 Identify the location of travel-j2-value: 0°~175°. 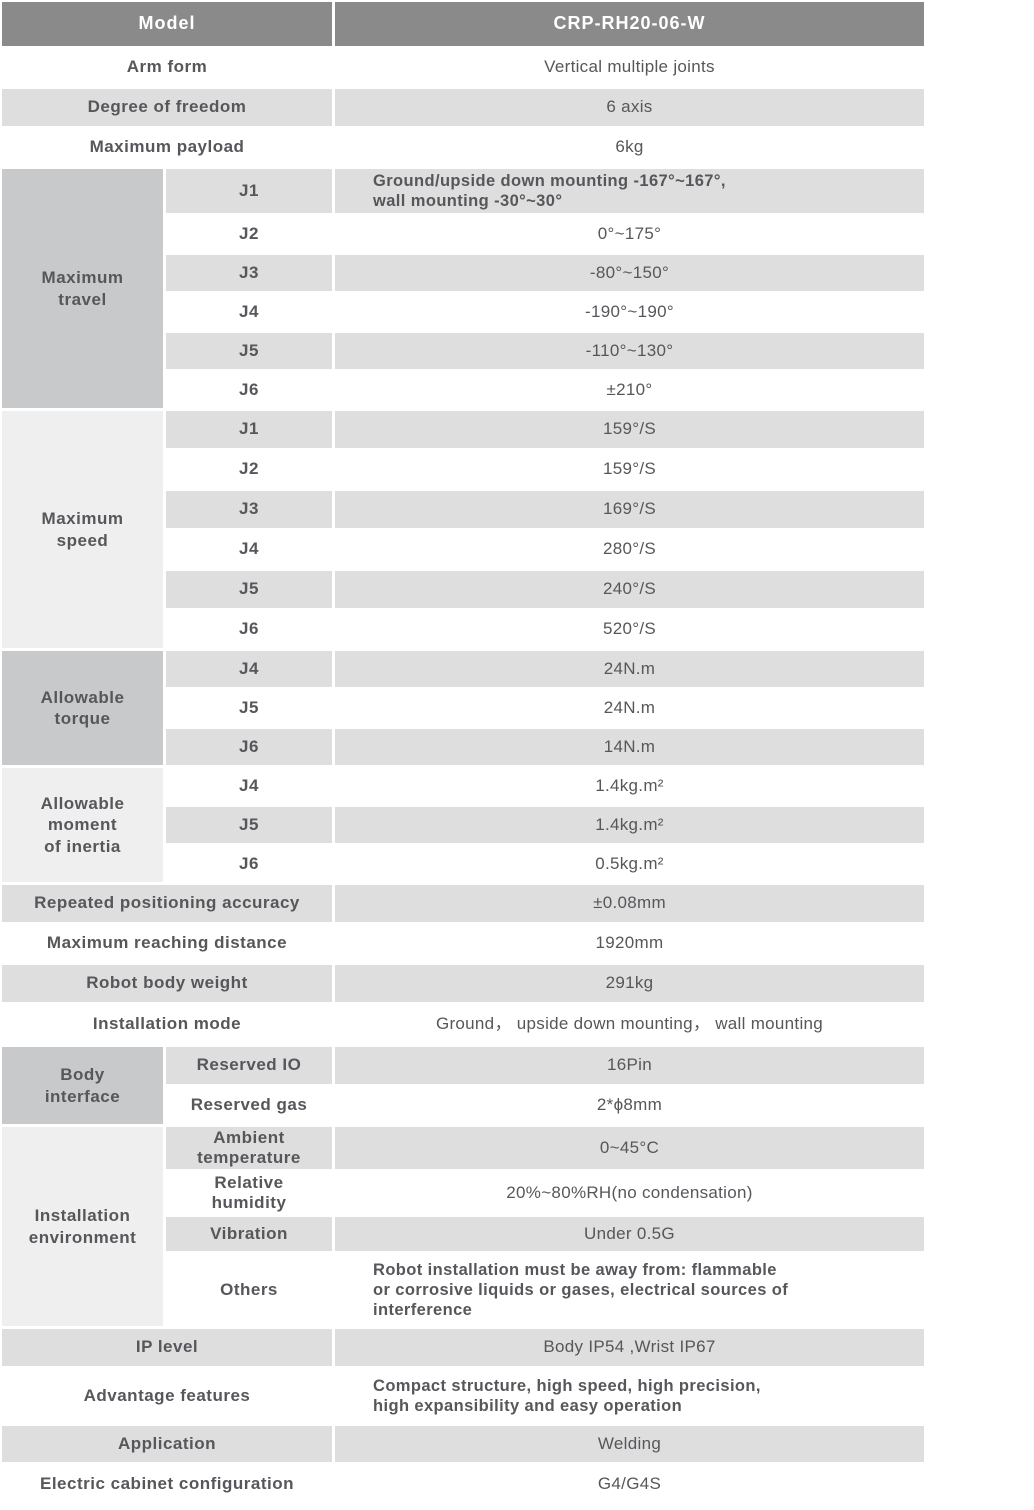
(629, 234).